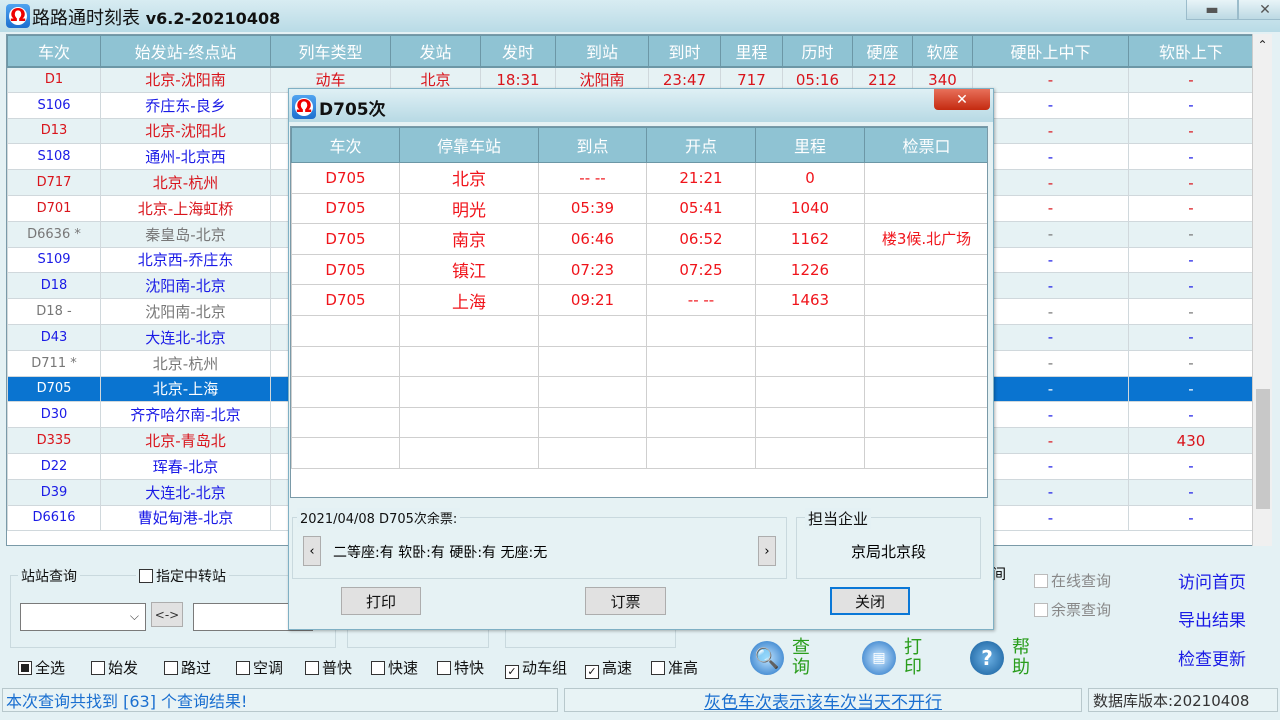  What do you see at coordinates (1072, 609) in the screenshot?
I see `remaining-query-checkbox: 余票查询` at bounding box center [1072, 609].